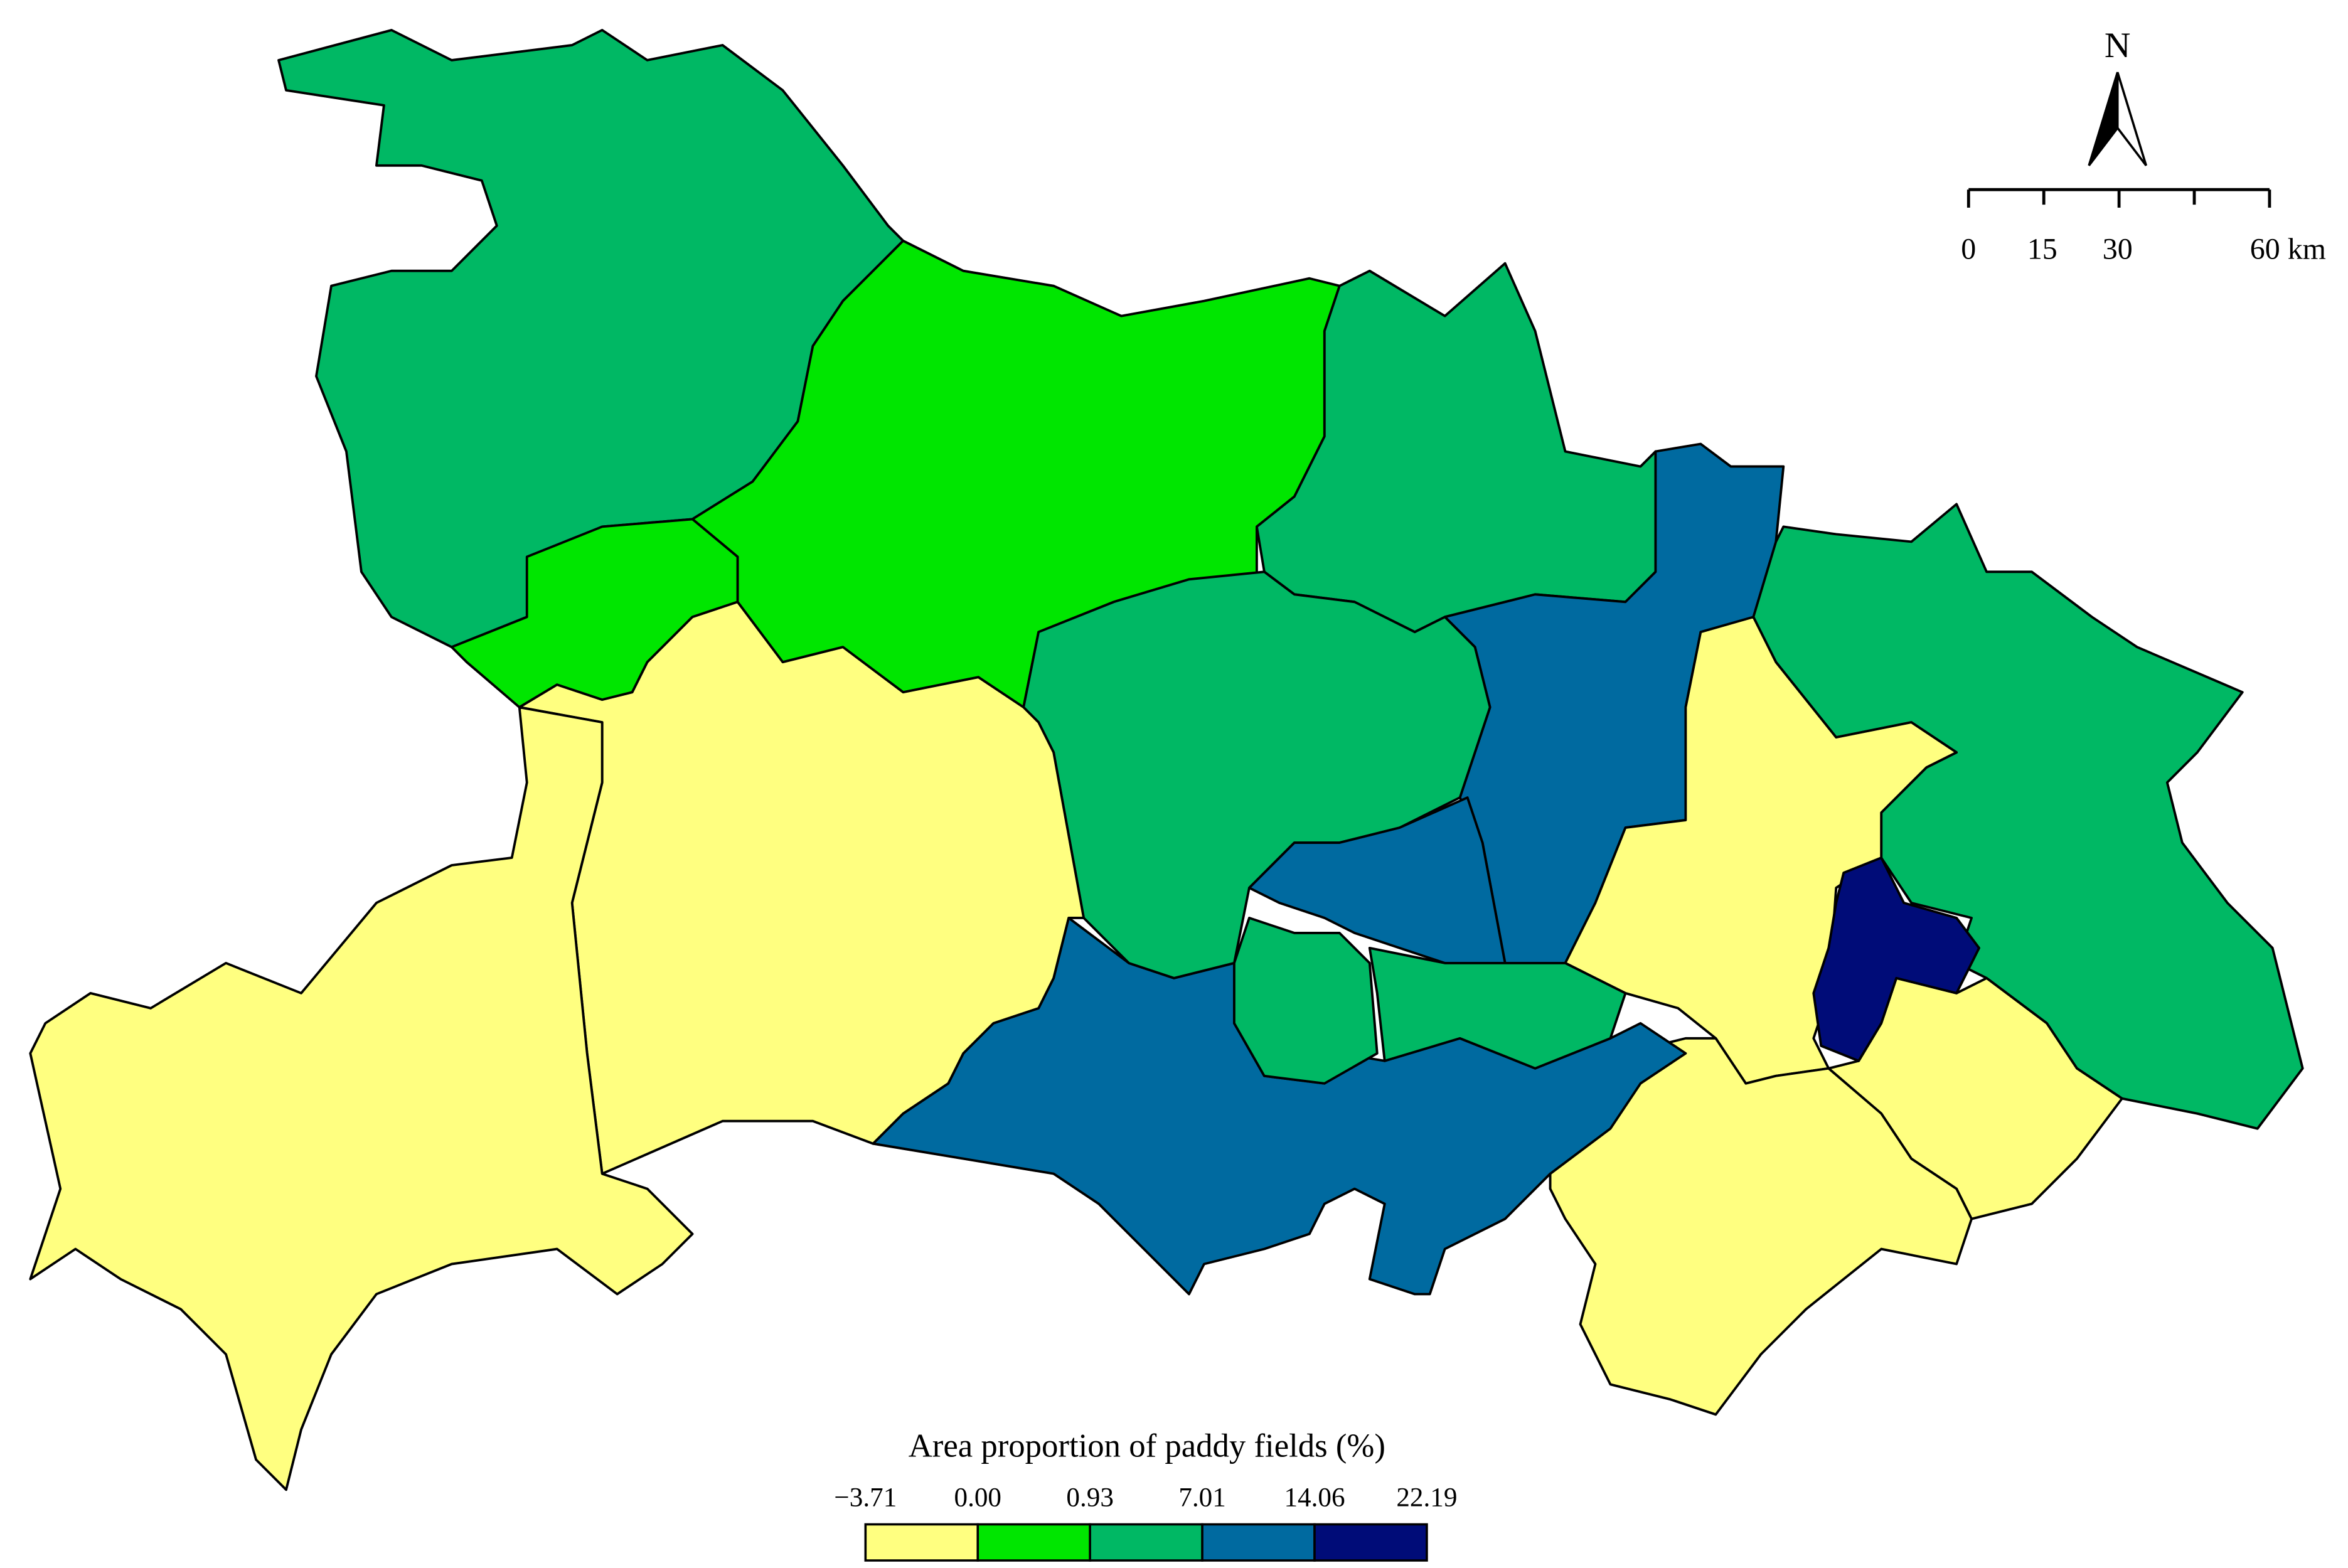 This screenshot has height=1568, width=2348. Describe the element at coordinates (1968, 249) in the screenshot. I see `scale-label: 0` at that location.